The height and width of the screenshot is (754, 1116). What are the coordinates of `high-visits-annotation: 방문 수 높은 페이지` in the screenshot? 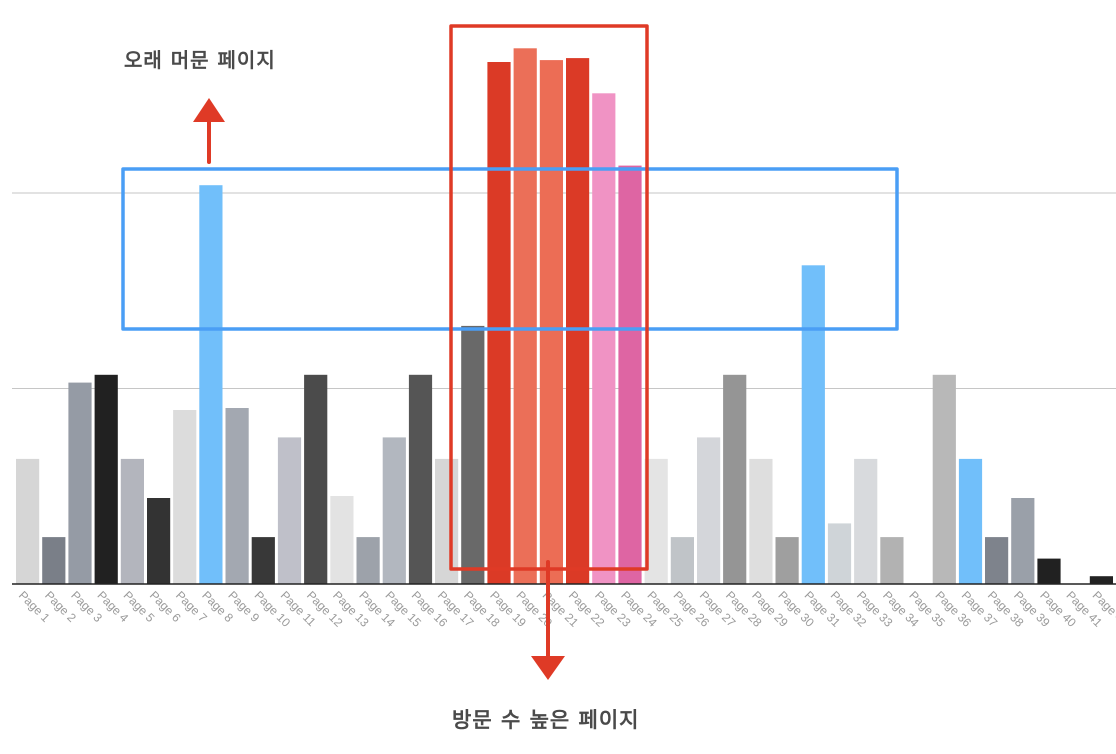 It's located at (546, 720).